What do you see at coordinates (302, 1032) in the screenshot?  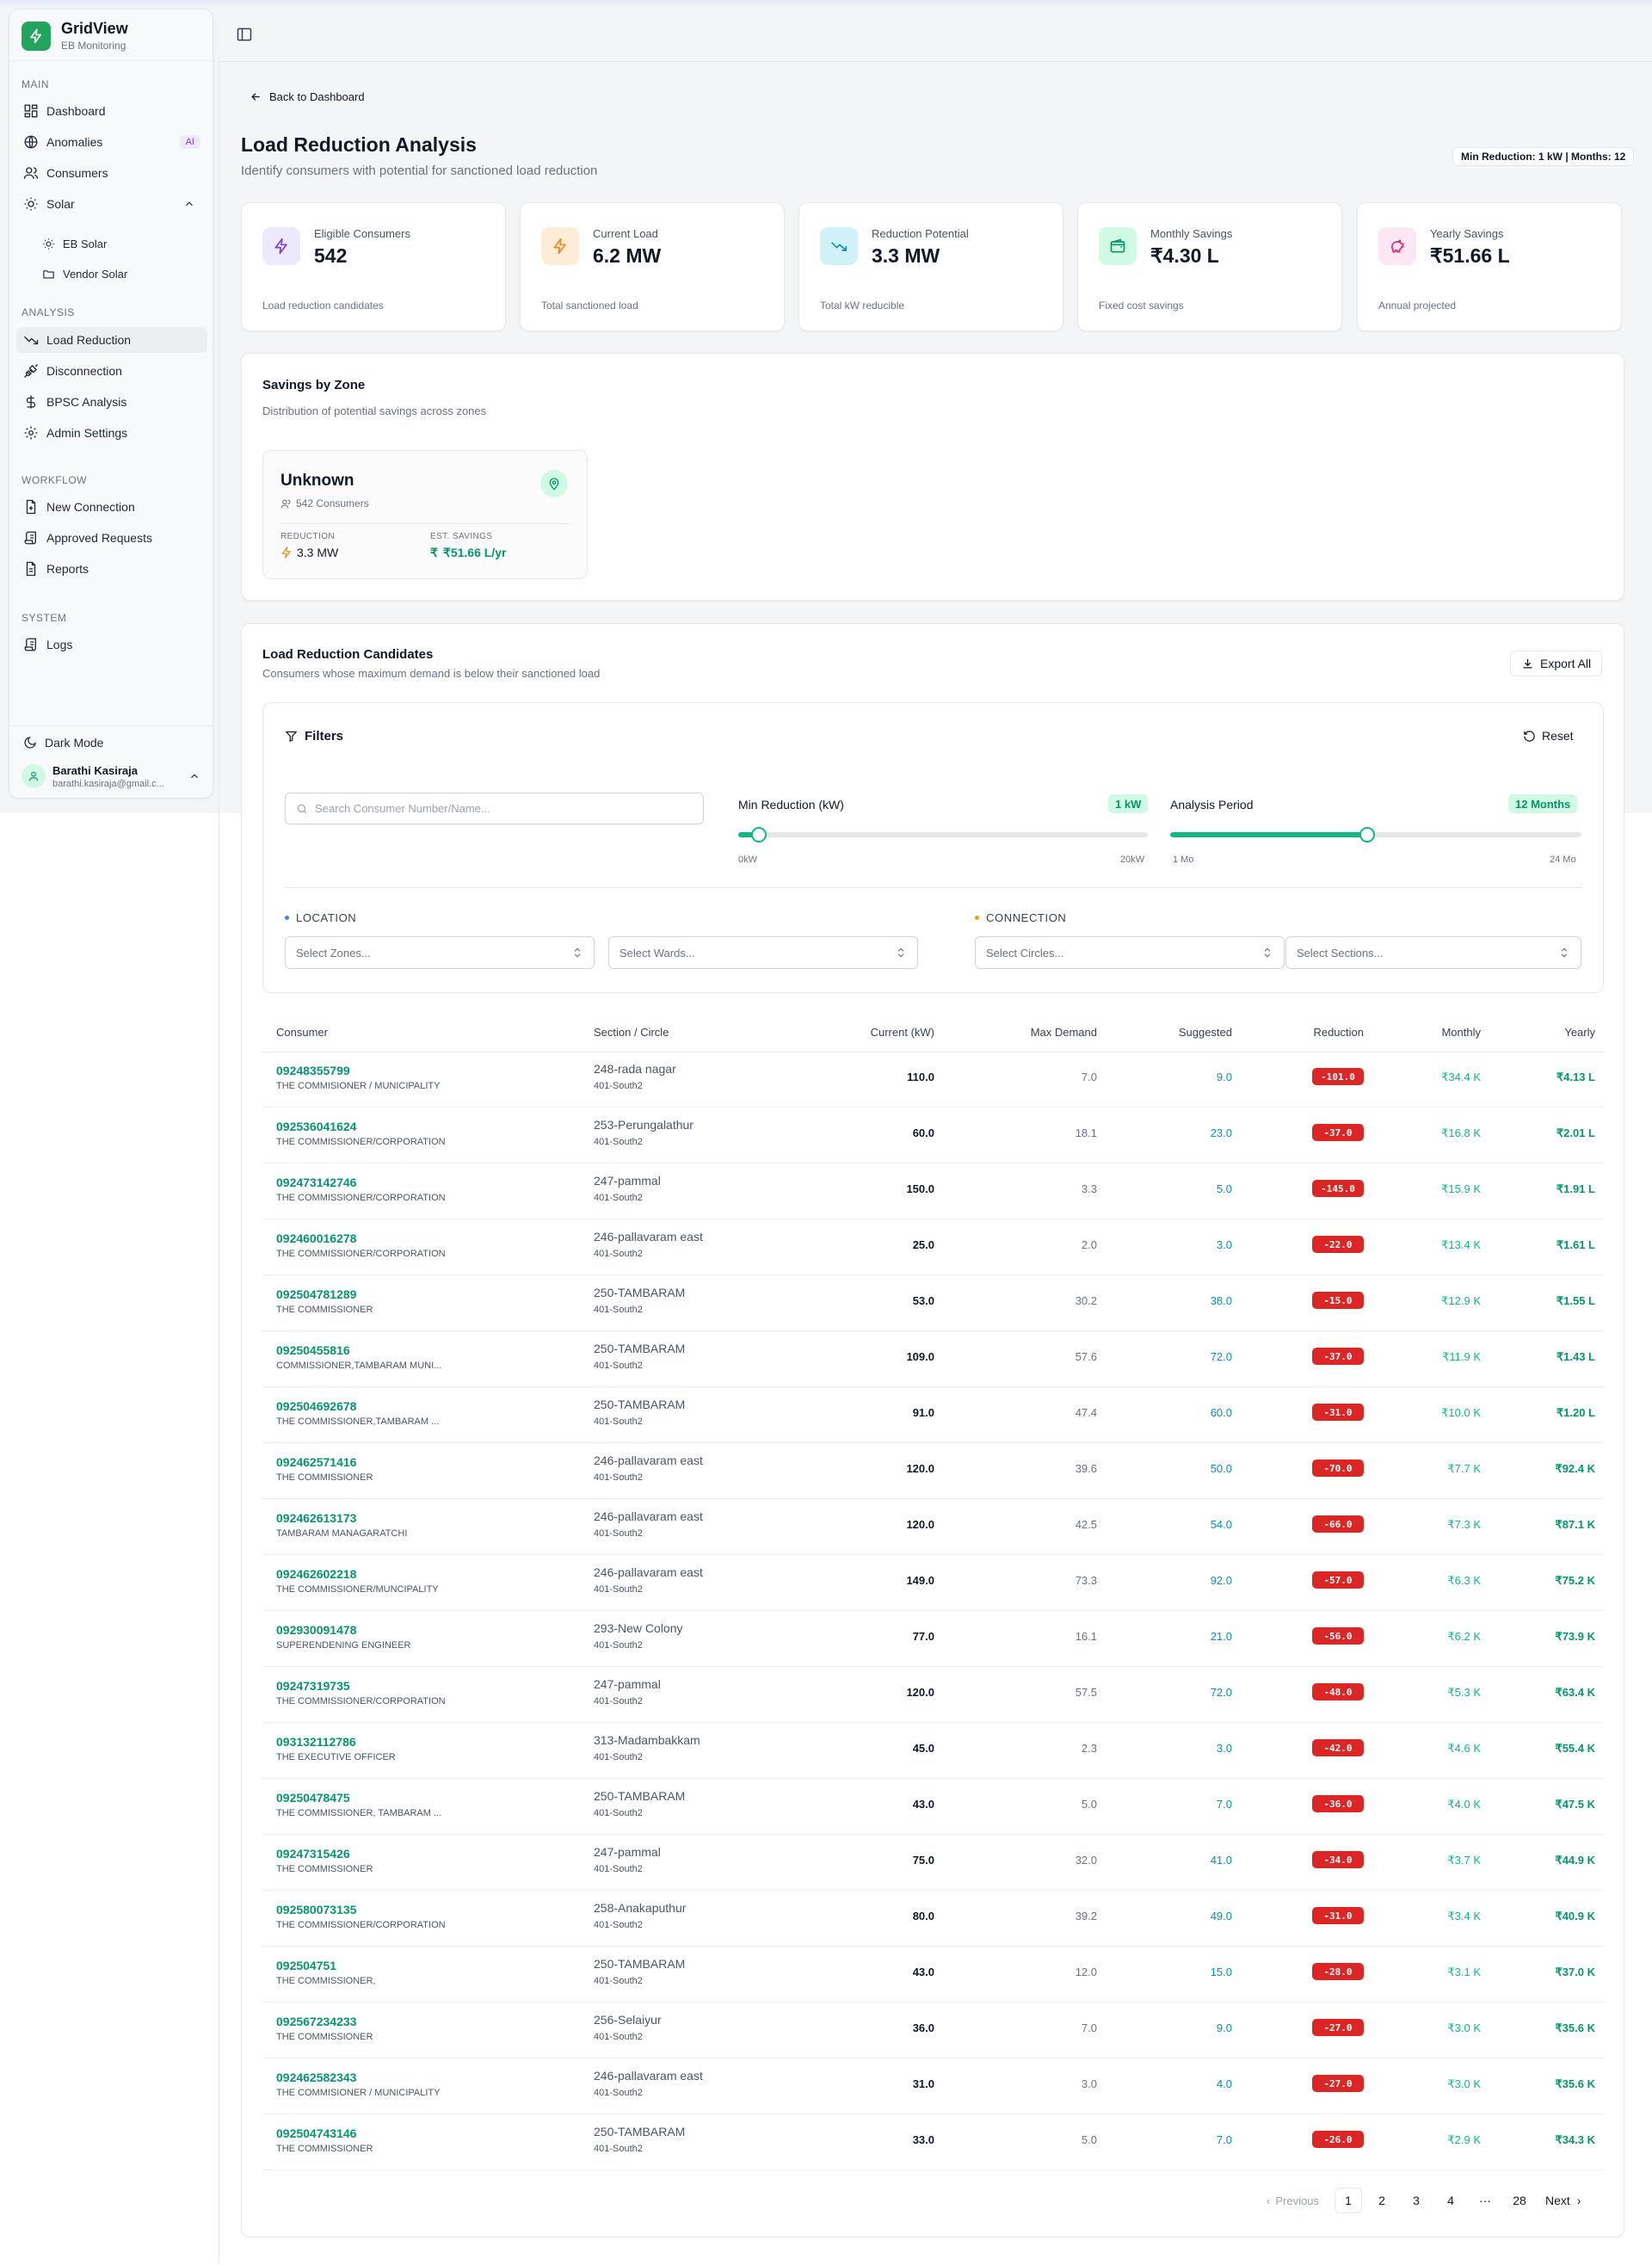 I see `column-header-consumer: Consumer` at bounding box center [302, 1032].